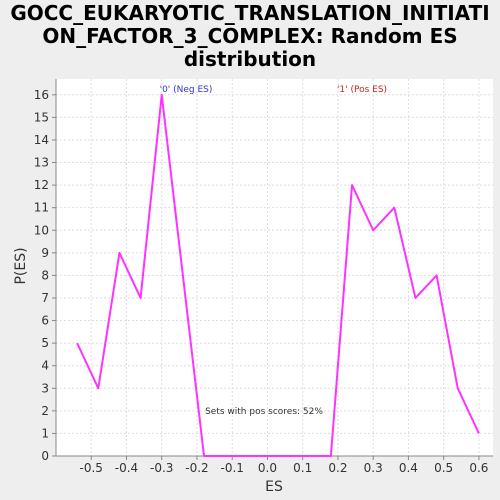 The width and height of the screenshot is (500, 500). What do you see at coordinates (126, 468) in the screenshot?
I see `x-tick-label: -0.4` at bounding box center [126, 468].